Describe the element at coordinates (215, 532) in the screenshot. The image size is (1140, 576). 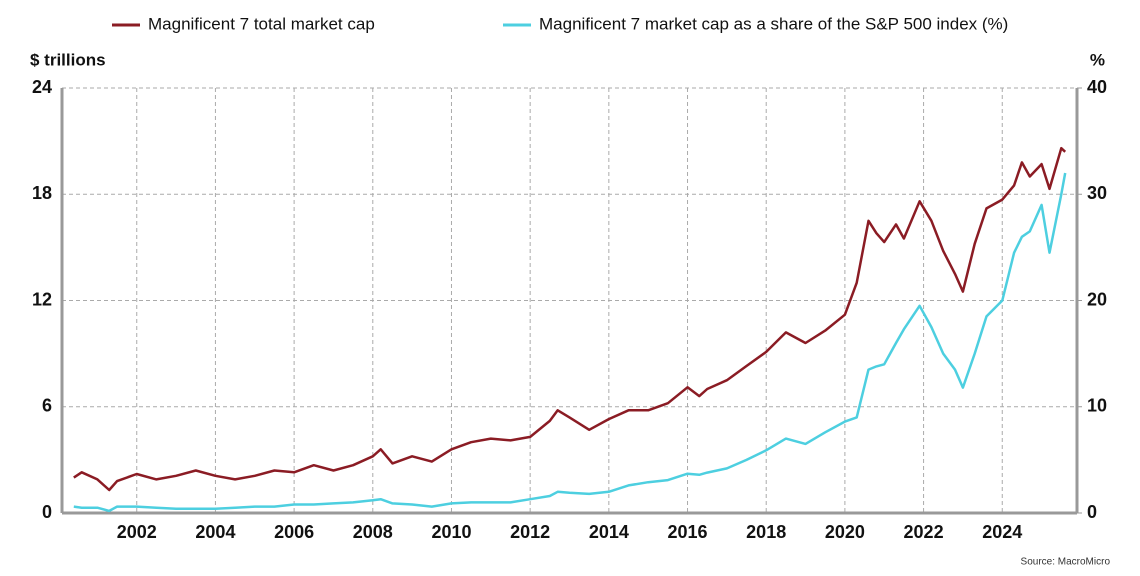
I see `x-tick-label: 2004` at that location.